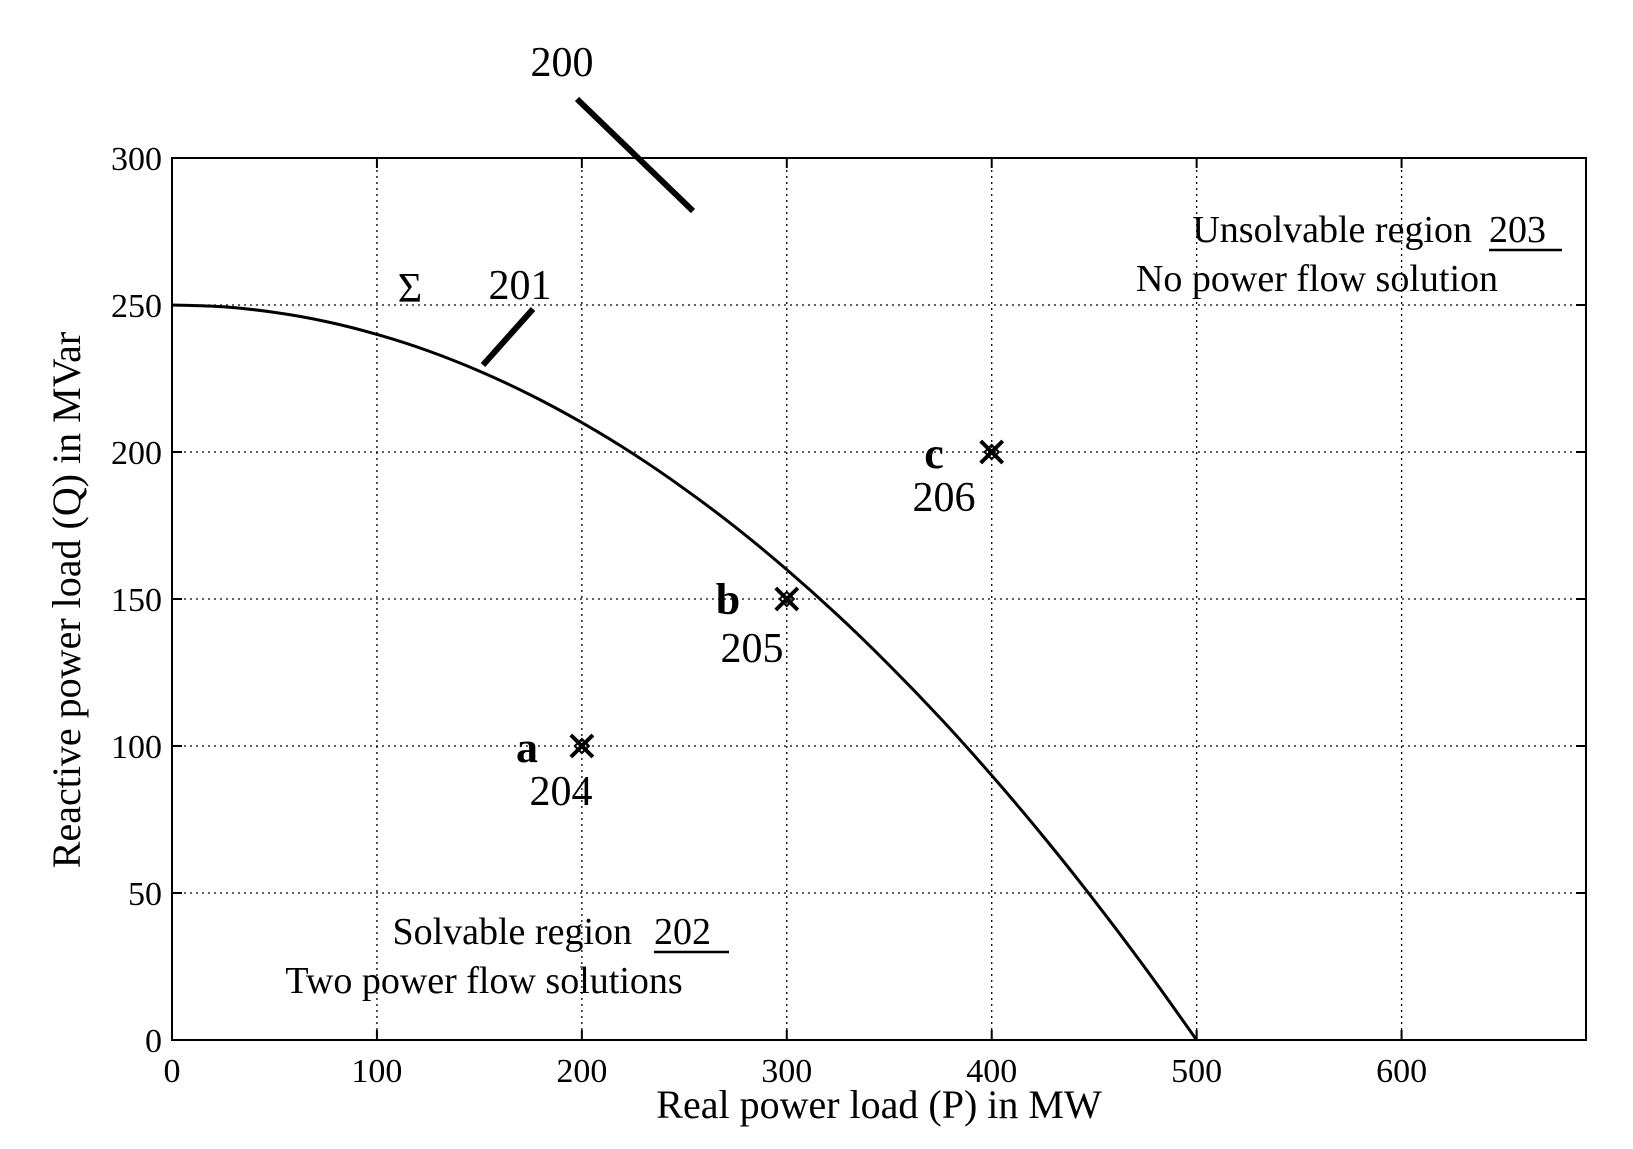 The image size is (1633, 1149). What do you see at coordinates (410, 289) in the screenshot?
I see `curve-sigma-label: Σ` at bounding box center [410, 289].